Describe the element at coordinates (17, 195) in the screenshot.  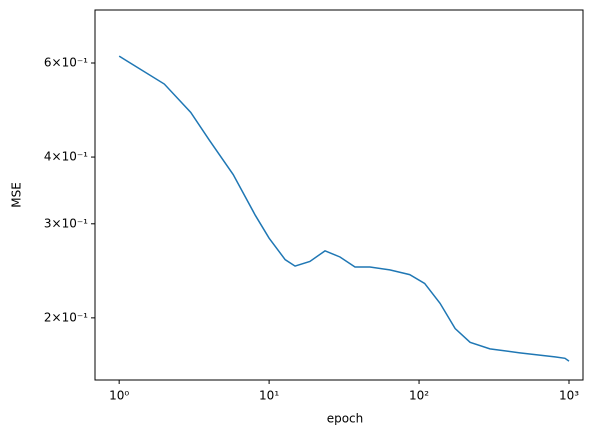
I see `y-axis-label: MSE` at that location.